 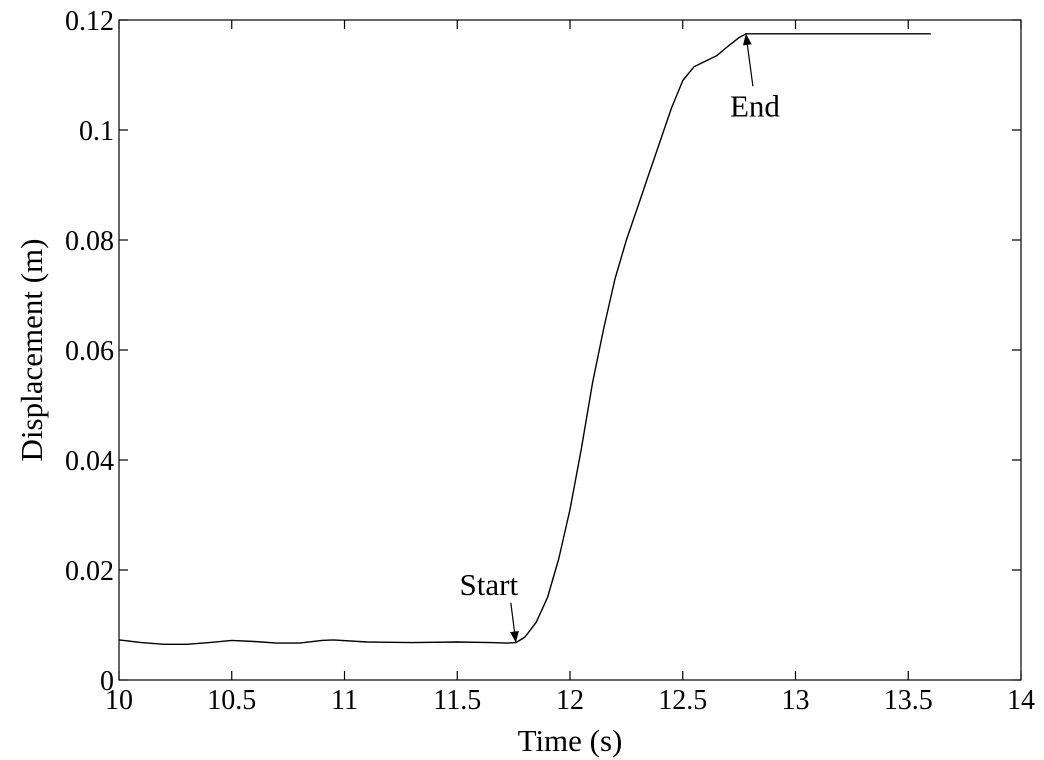 I want to click on x-tick-labels: 10 10.5 11 11.5 12 12.5 13 13.5 14, so click(x=570, y=700).